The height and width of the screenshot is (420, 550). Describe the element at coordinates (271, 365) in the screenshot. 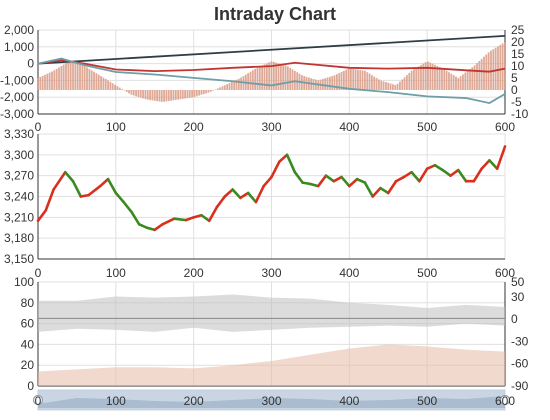

I see `band-area` at that location.